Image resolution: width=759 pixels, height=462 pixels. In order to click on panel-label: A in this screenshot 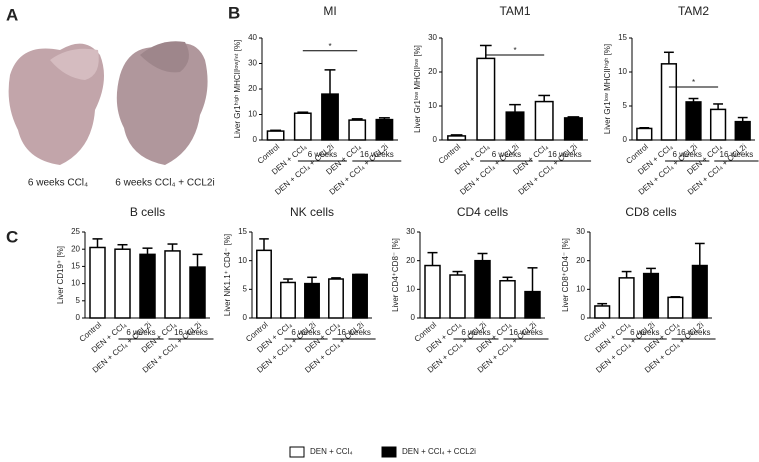, I will do `click(12, 14)`.